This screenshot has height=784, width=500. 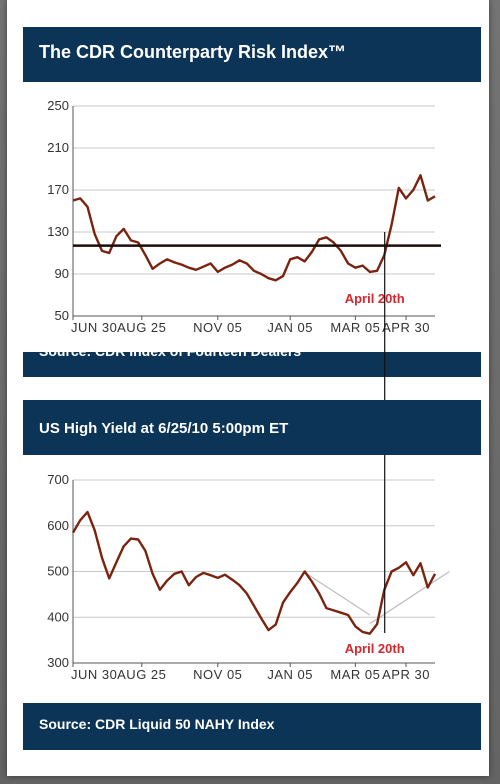 I want to click on y-tick-label: 600, so click(x=58, y=525).